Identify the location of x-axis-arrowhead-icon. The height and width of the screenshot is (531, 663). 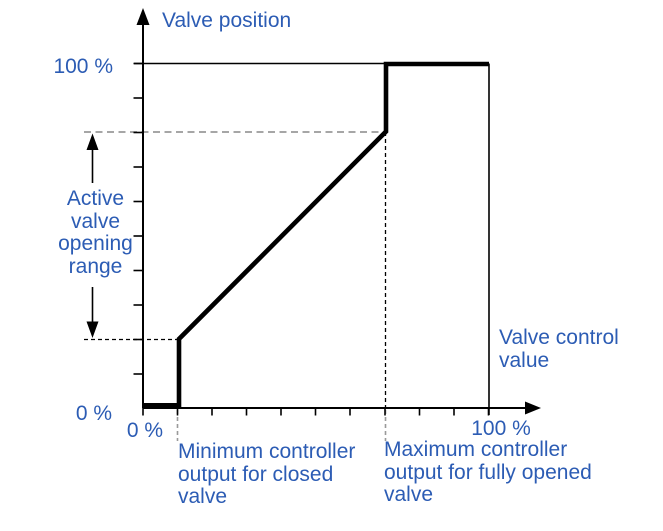
(533, 408).